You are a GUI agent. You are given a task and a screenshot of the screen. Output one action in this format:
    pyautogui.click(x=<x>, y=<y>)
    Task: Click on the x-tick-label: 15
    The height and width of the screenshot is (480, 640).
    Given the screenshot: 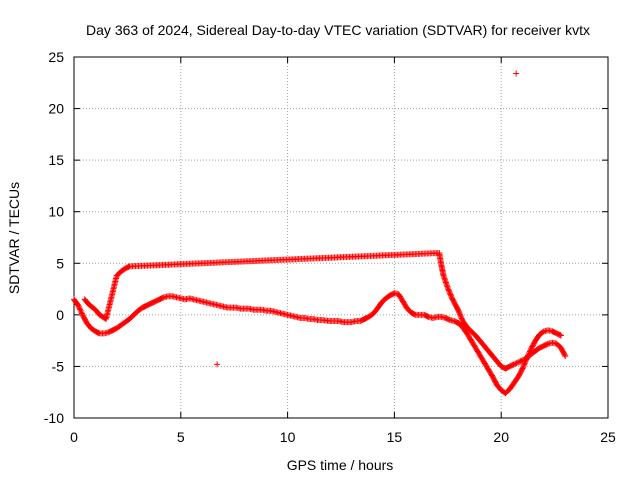 What is the action you would take?
    pyautogui.click(x=395, y=437)
    